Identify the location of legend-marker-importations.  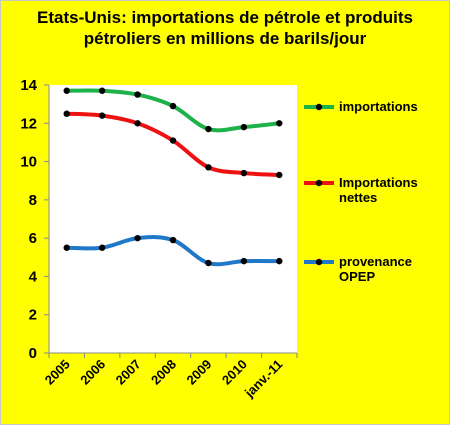
(319, 107).